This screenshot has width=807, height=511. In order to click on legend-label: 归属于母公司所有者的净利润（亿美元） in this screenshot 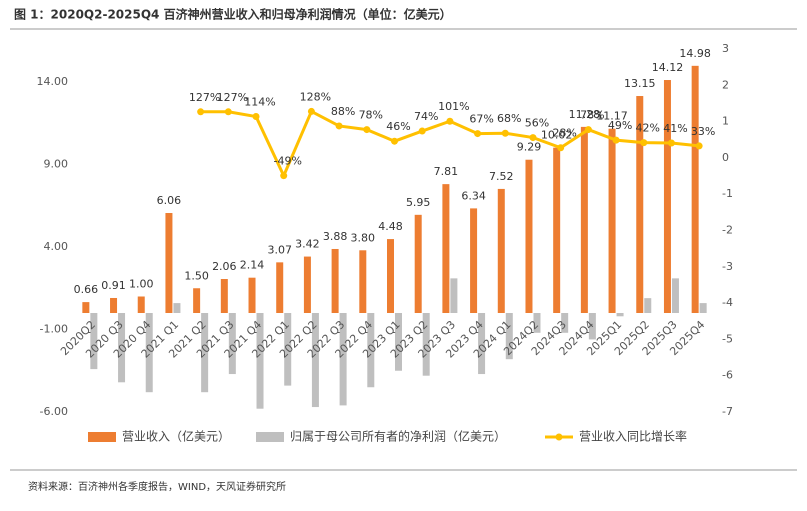, I will do `click(398, 436)`.